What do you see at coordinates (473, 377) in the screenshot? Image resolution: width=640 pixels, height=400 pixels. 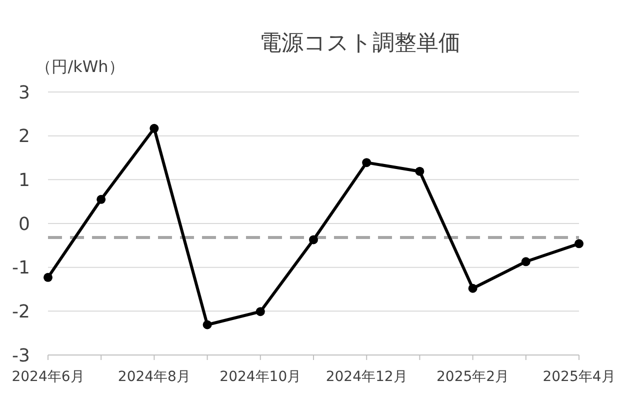 I see `x-tick-label: 2025年2月` at bounding box center [473, 377].